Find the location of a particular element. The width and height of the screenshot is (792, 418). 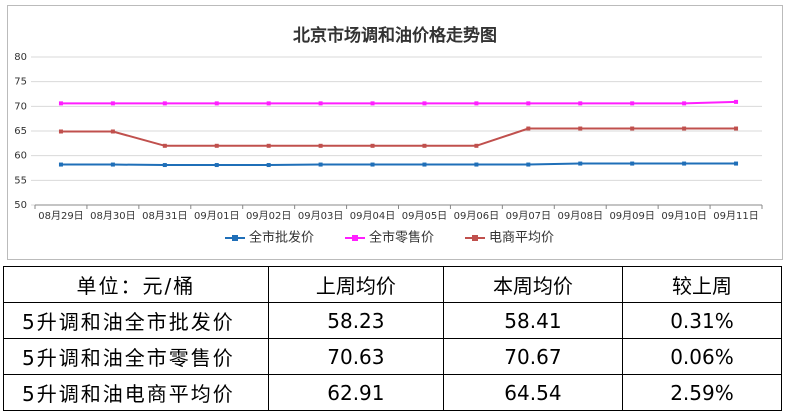

legend-label: 全市批发价 is located at coordinates (281, 238).